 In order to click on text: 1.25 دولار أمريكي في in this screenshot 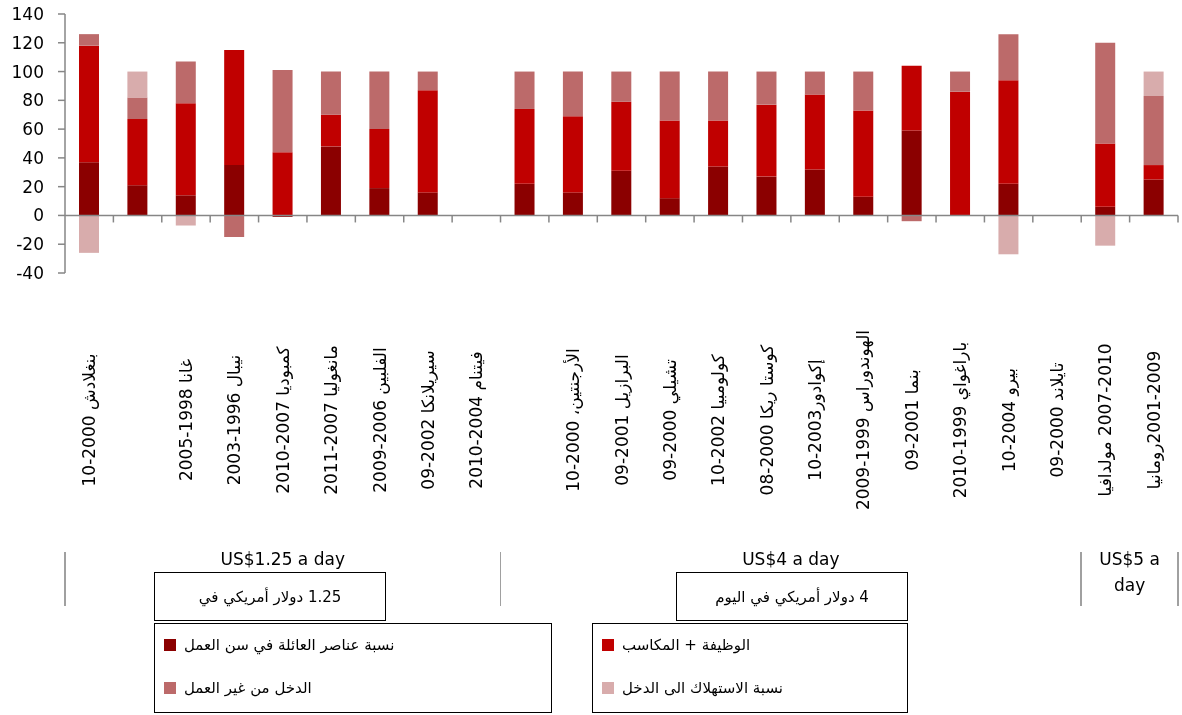, I will do `click(270, 596)`.